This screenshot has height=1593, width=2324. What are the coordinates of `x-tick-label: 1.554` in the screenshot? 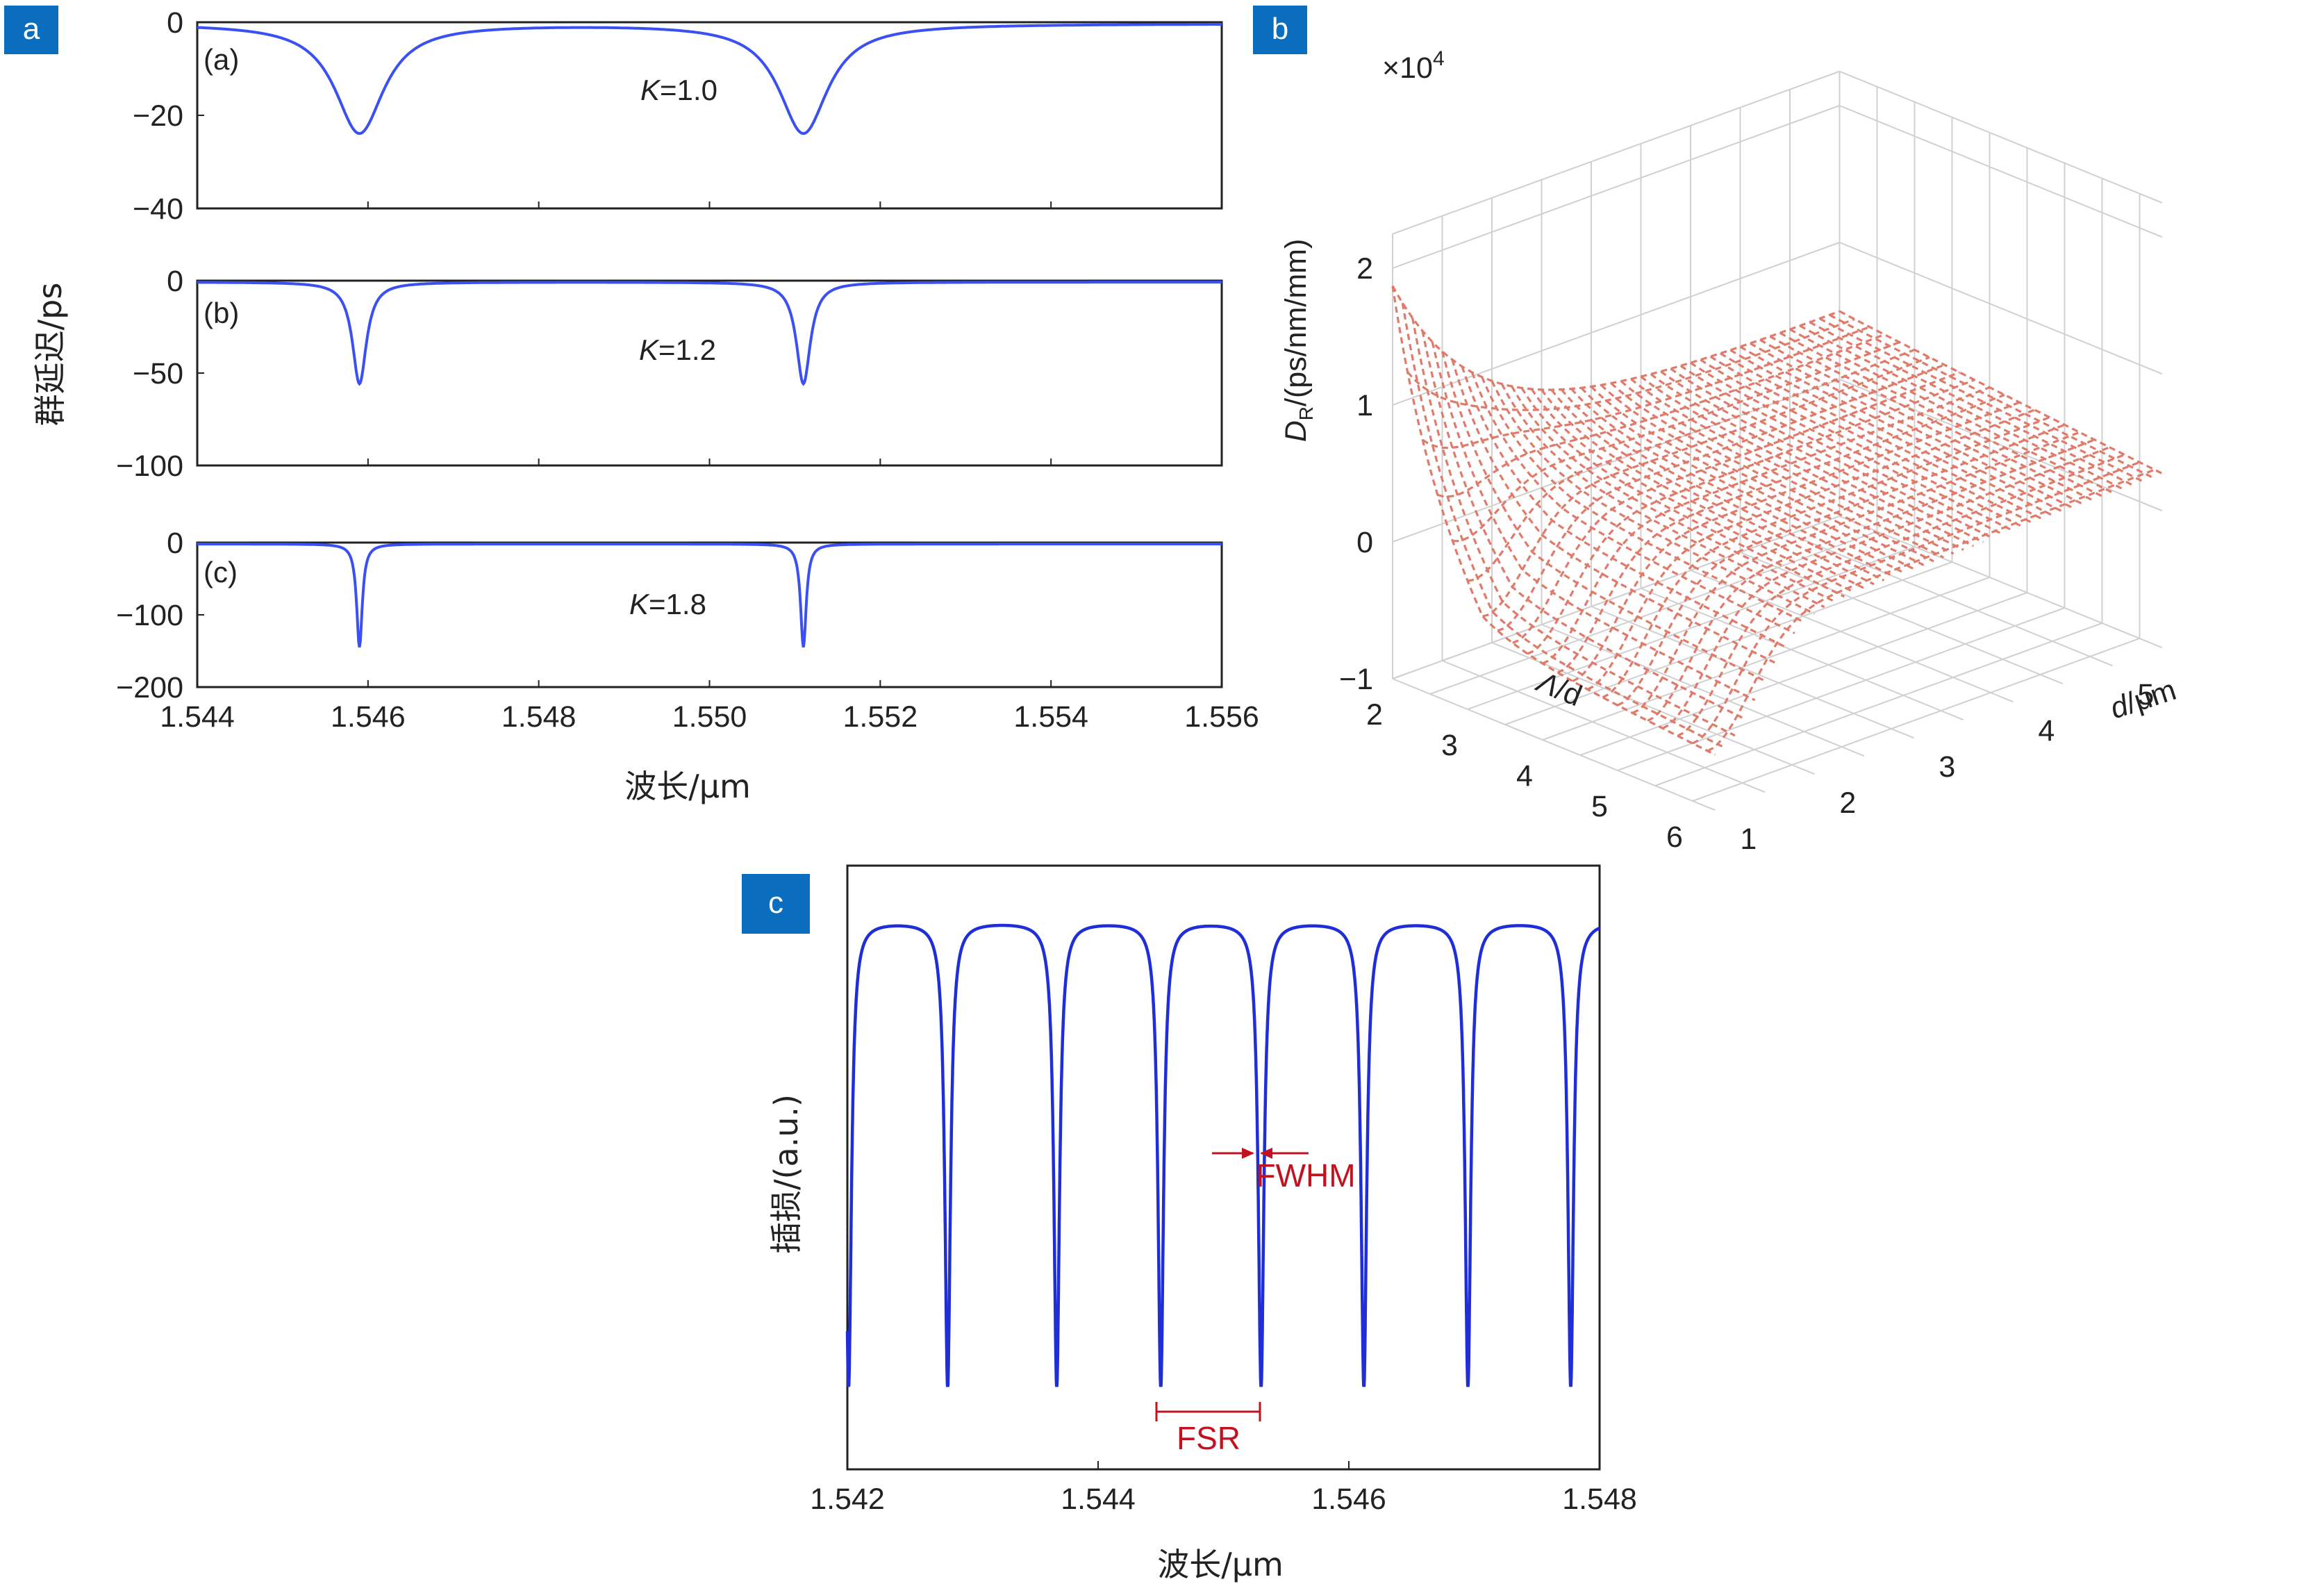 It's located at (1050, 717).